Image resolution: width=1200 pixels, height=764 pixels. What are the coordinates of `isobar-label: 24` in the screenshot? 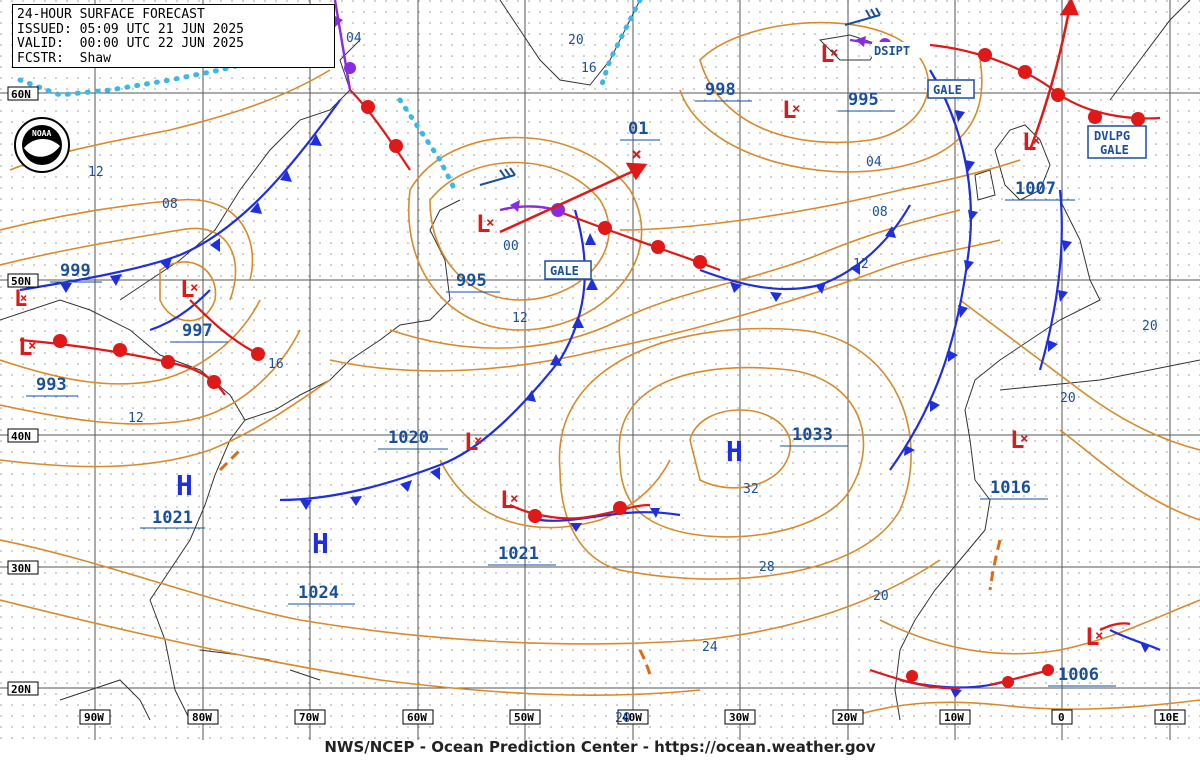 It's located at (710, 647).